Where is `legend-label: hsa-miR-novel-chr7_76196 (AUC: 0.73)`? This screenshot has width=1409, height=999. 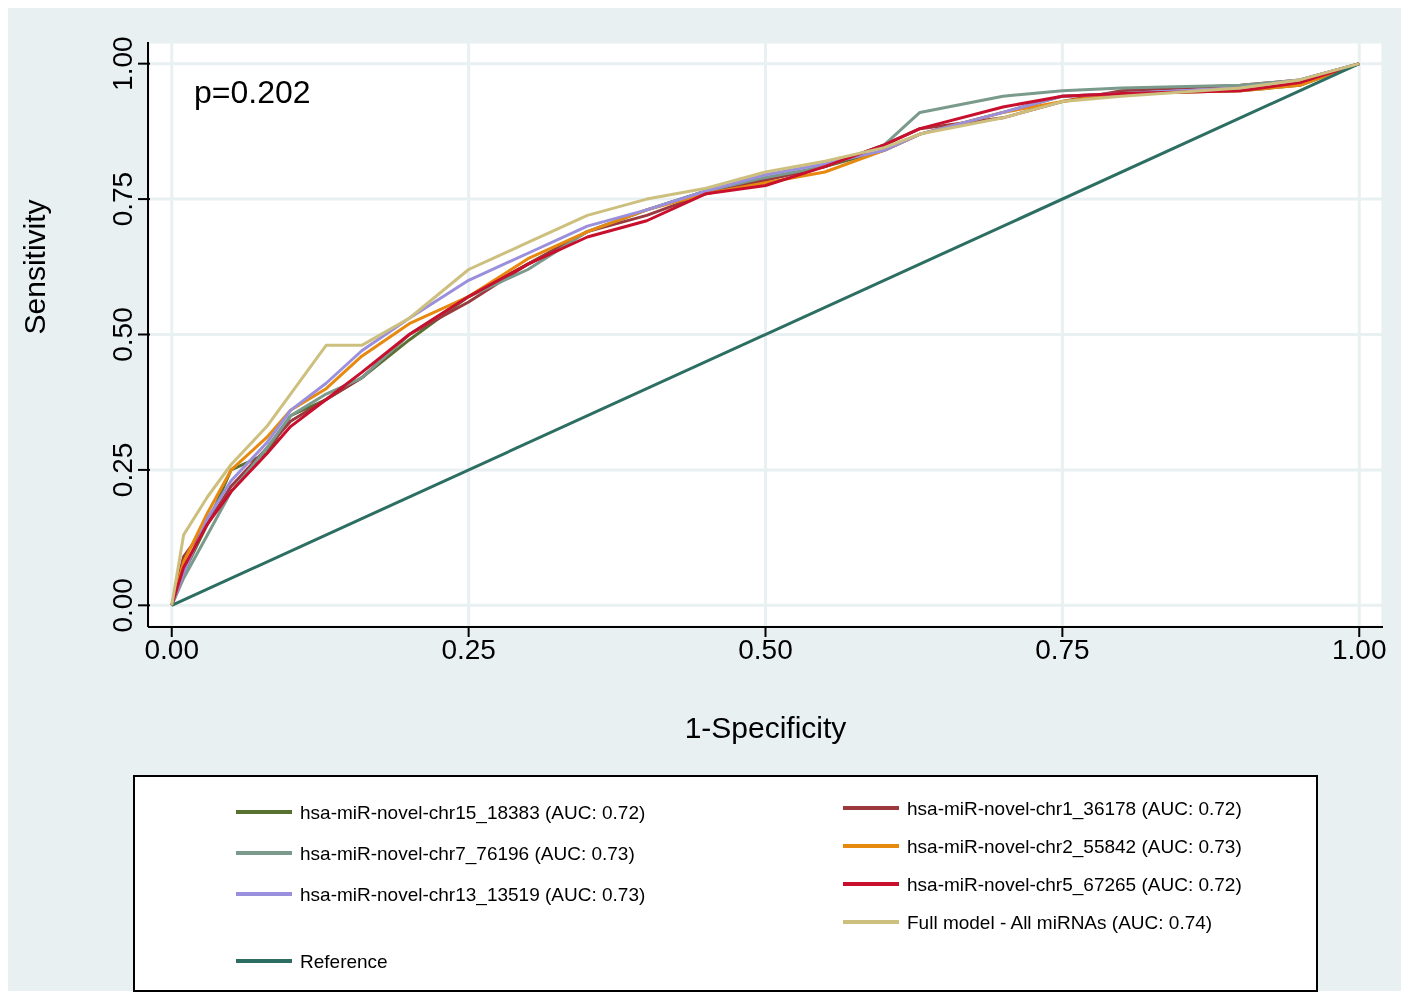
legend-label: hsa-miR-novel-chr7_76196 (AUC: 0.73) is located at coordinates (467, 853).